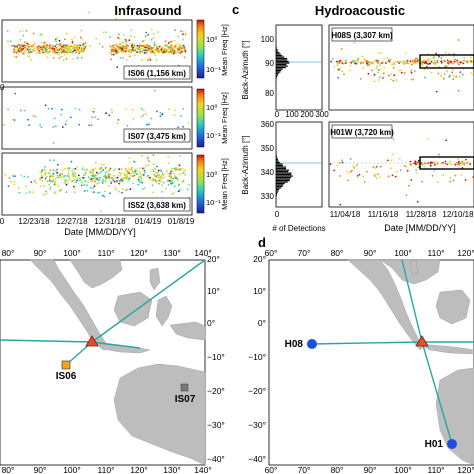 Image resolution: width=474 pixels, height=474 pixels. Describe the element at coordinates (213, 202) in the screenshot. I see `cbar3-tick-lo: 10⁻¹` at that location.